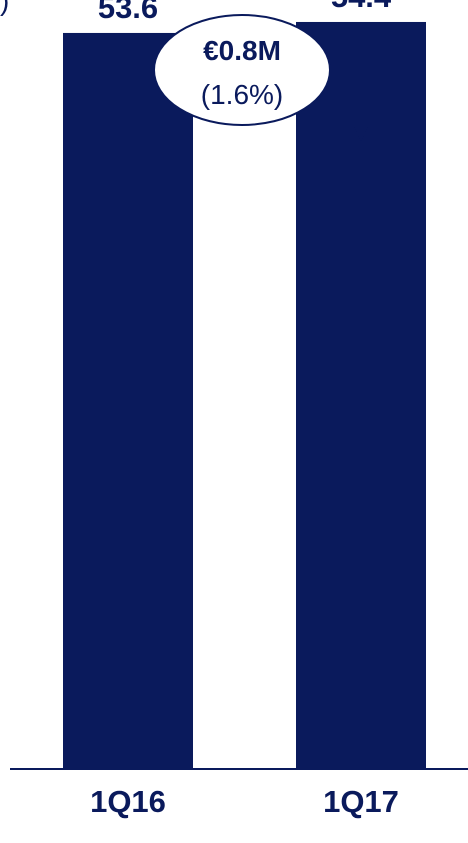 This screenshot has height=843, width=468. I want to click on delta-connector-line, so click(244, 111).